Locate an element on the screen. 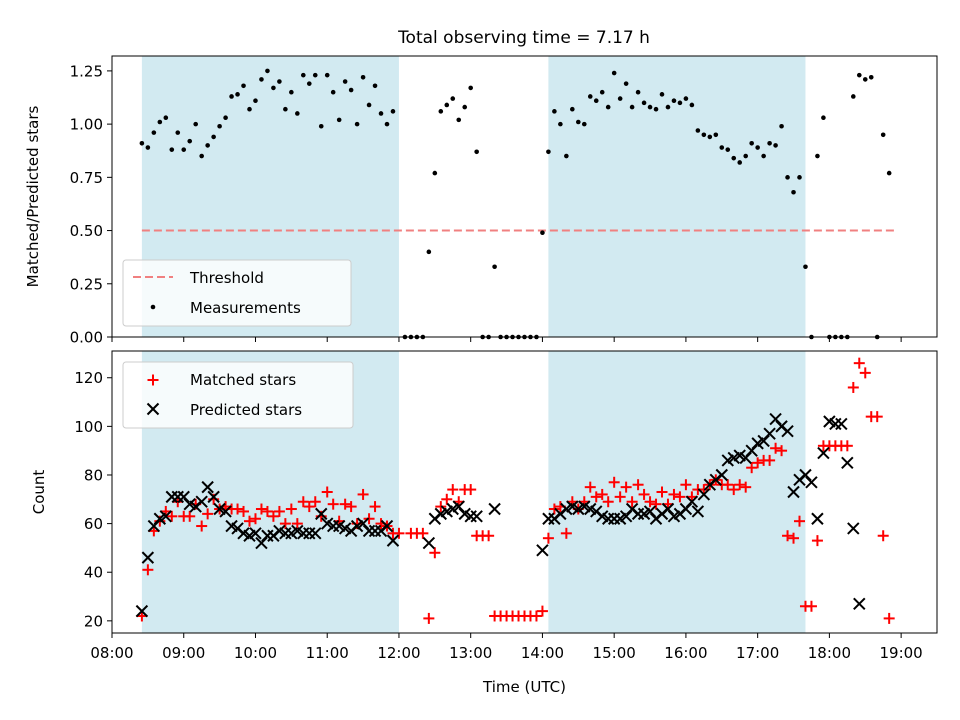 The height and width of the screenshot is (720, 960). bottom-legend-box is located at coordinates (238, 395).